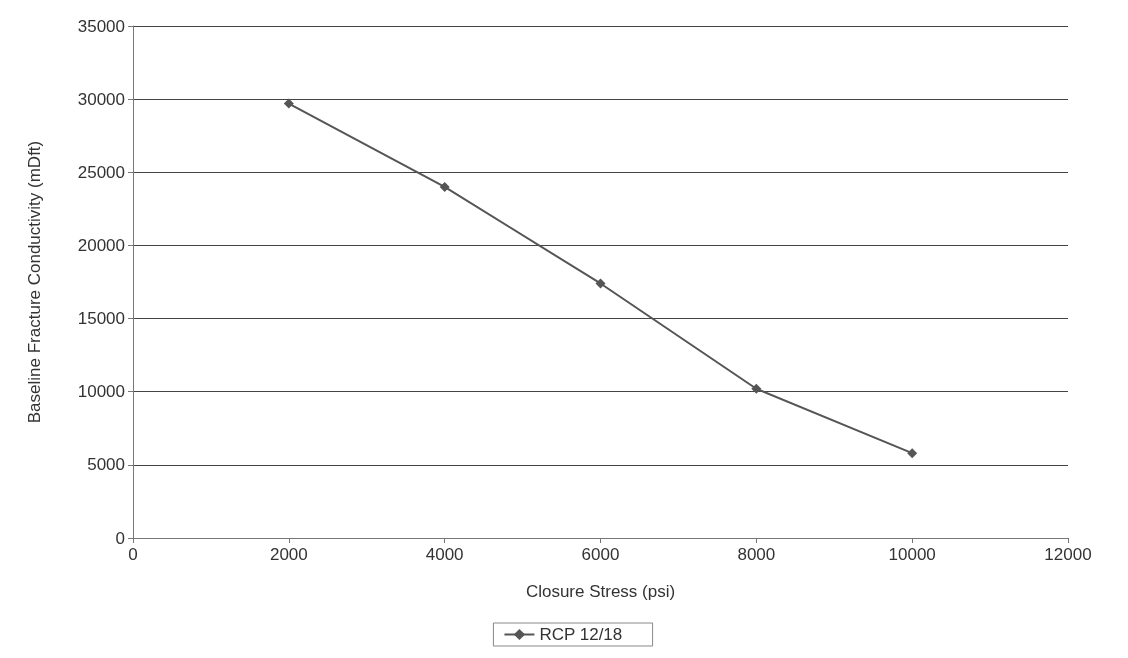  I want to click on y-axis-title: Baseline Fracture Conductivity (mDft), so click(34, 282).